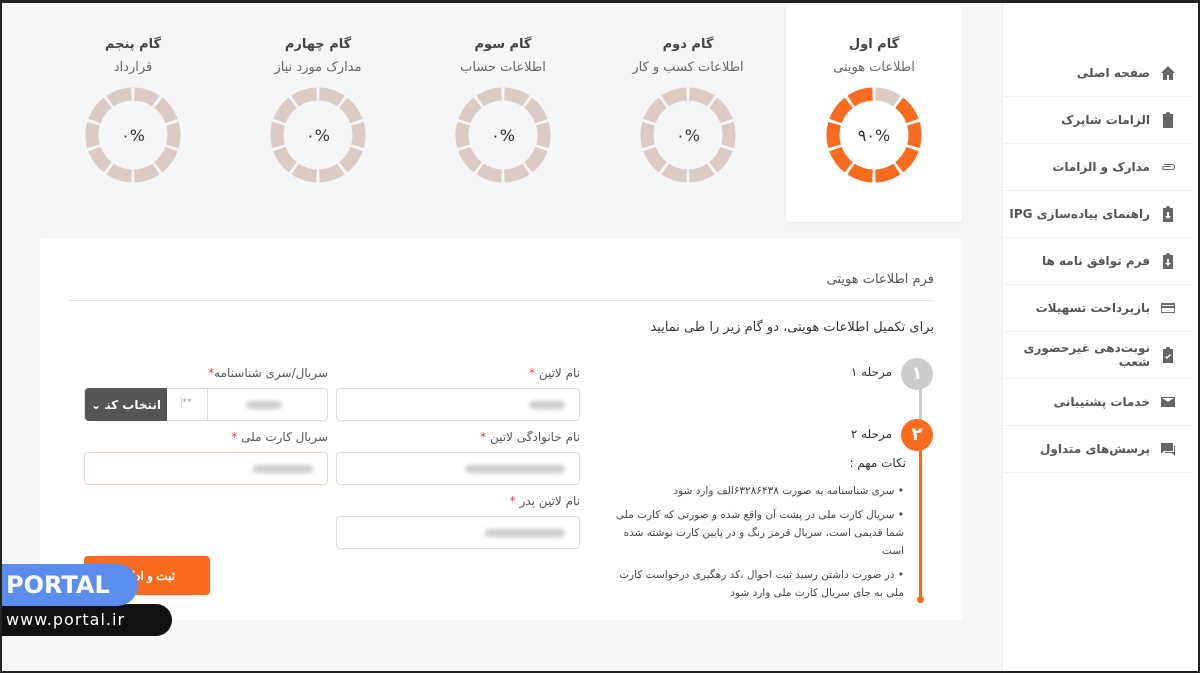 The width and height of the screenshot is (1200, 673). Describe the element at coordinates (501, 300) in the screenshot. I see `divider` at that location.